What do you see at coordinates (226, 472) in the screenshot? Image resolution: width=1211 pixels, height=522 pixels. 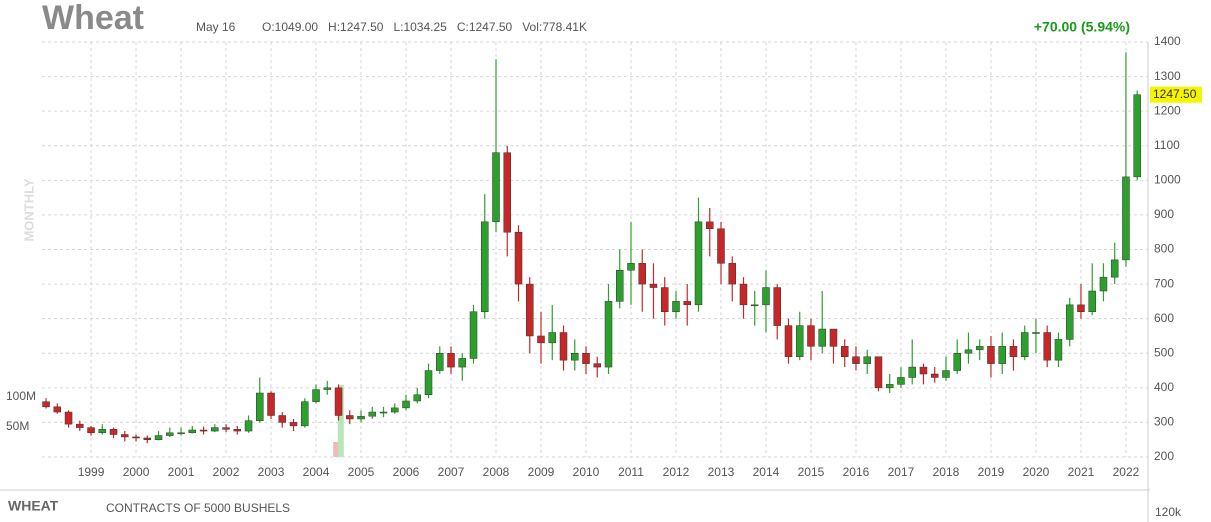 I see `x-tick-label: 2002` at bounding box center [226, 472].